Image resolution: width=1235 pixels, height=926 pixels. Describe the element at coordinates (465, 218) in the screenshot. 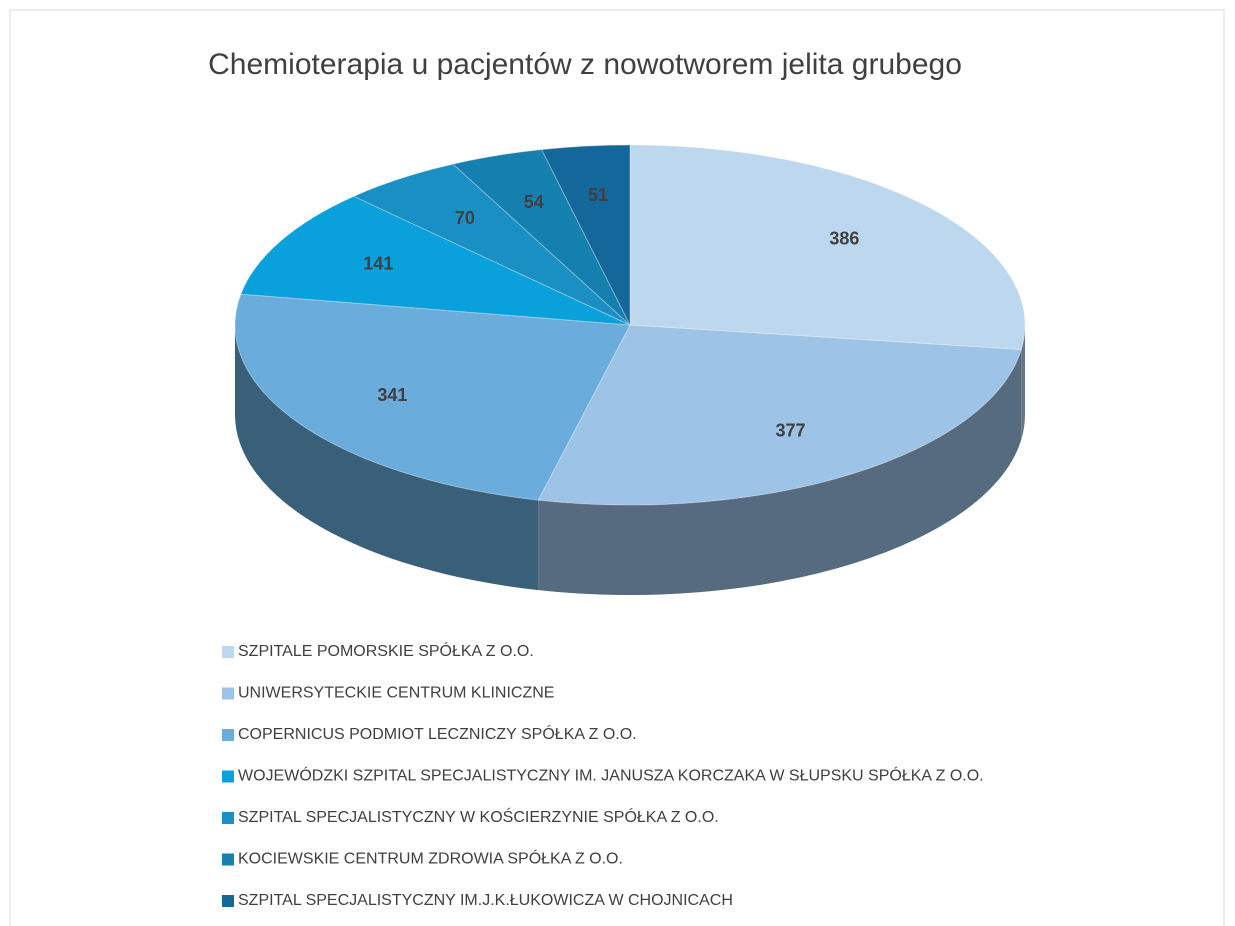

I see `data-label: 70` at that location.